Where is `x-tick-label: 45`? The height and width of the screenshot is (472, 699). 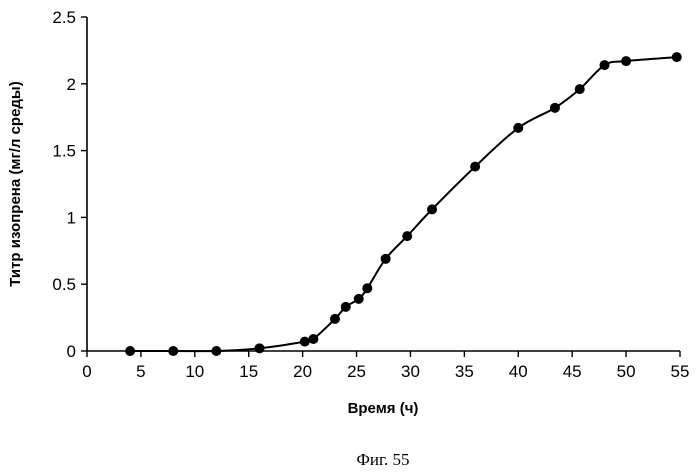 x-tick-label: 45 is located at coordinates (572, 371).